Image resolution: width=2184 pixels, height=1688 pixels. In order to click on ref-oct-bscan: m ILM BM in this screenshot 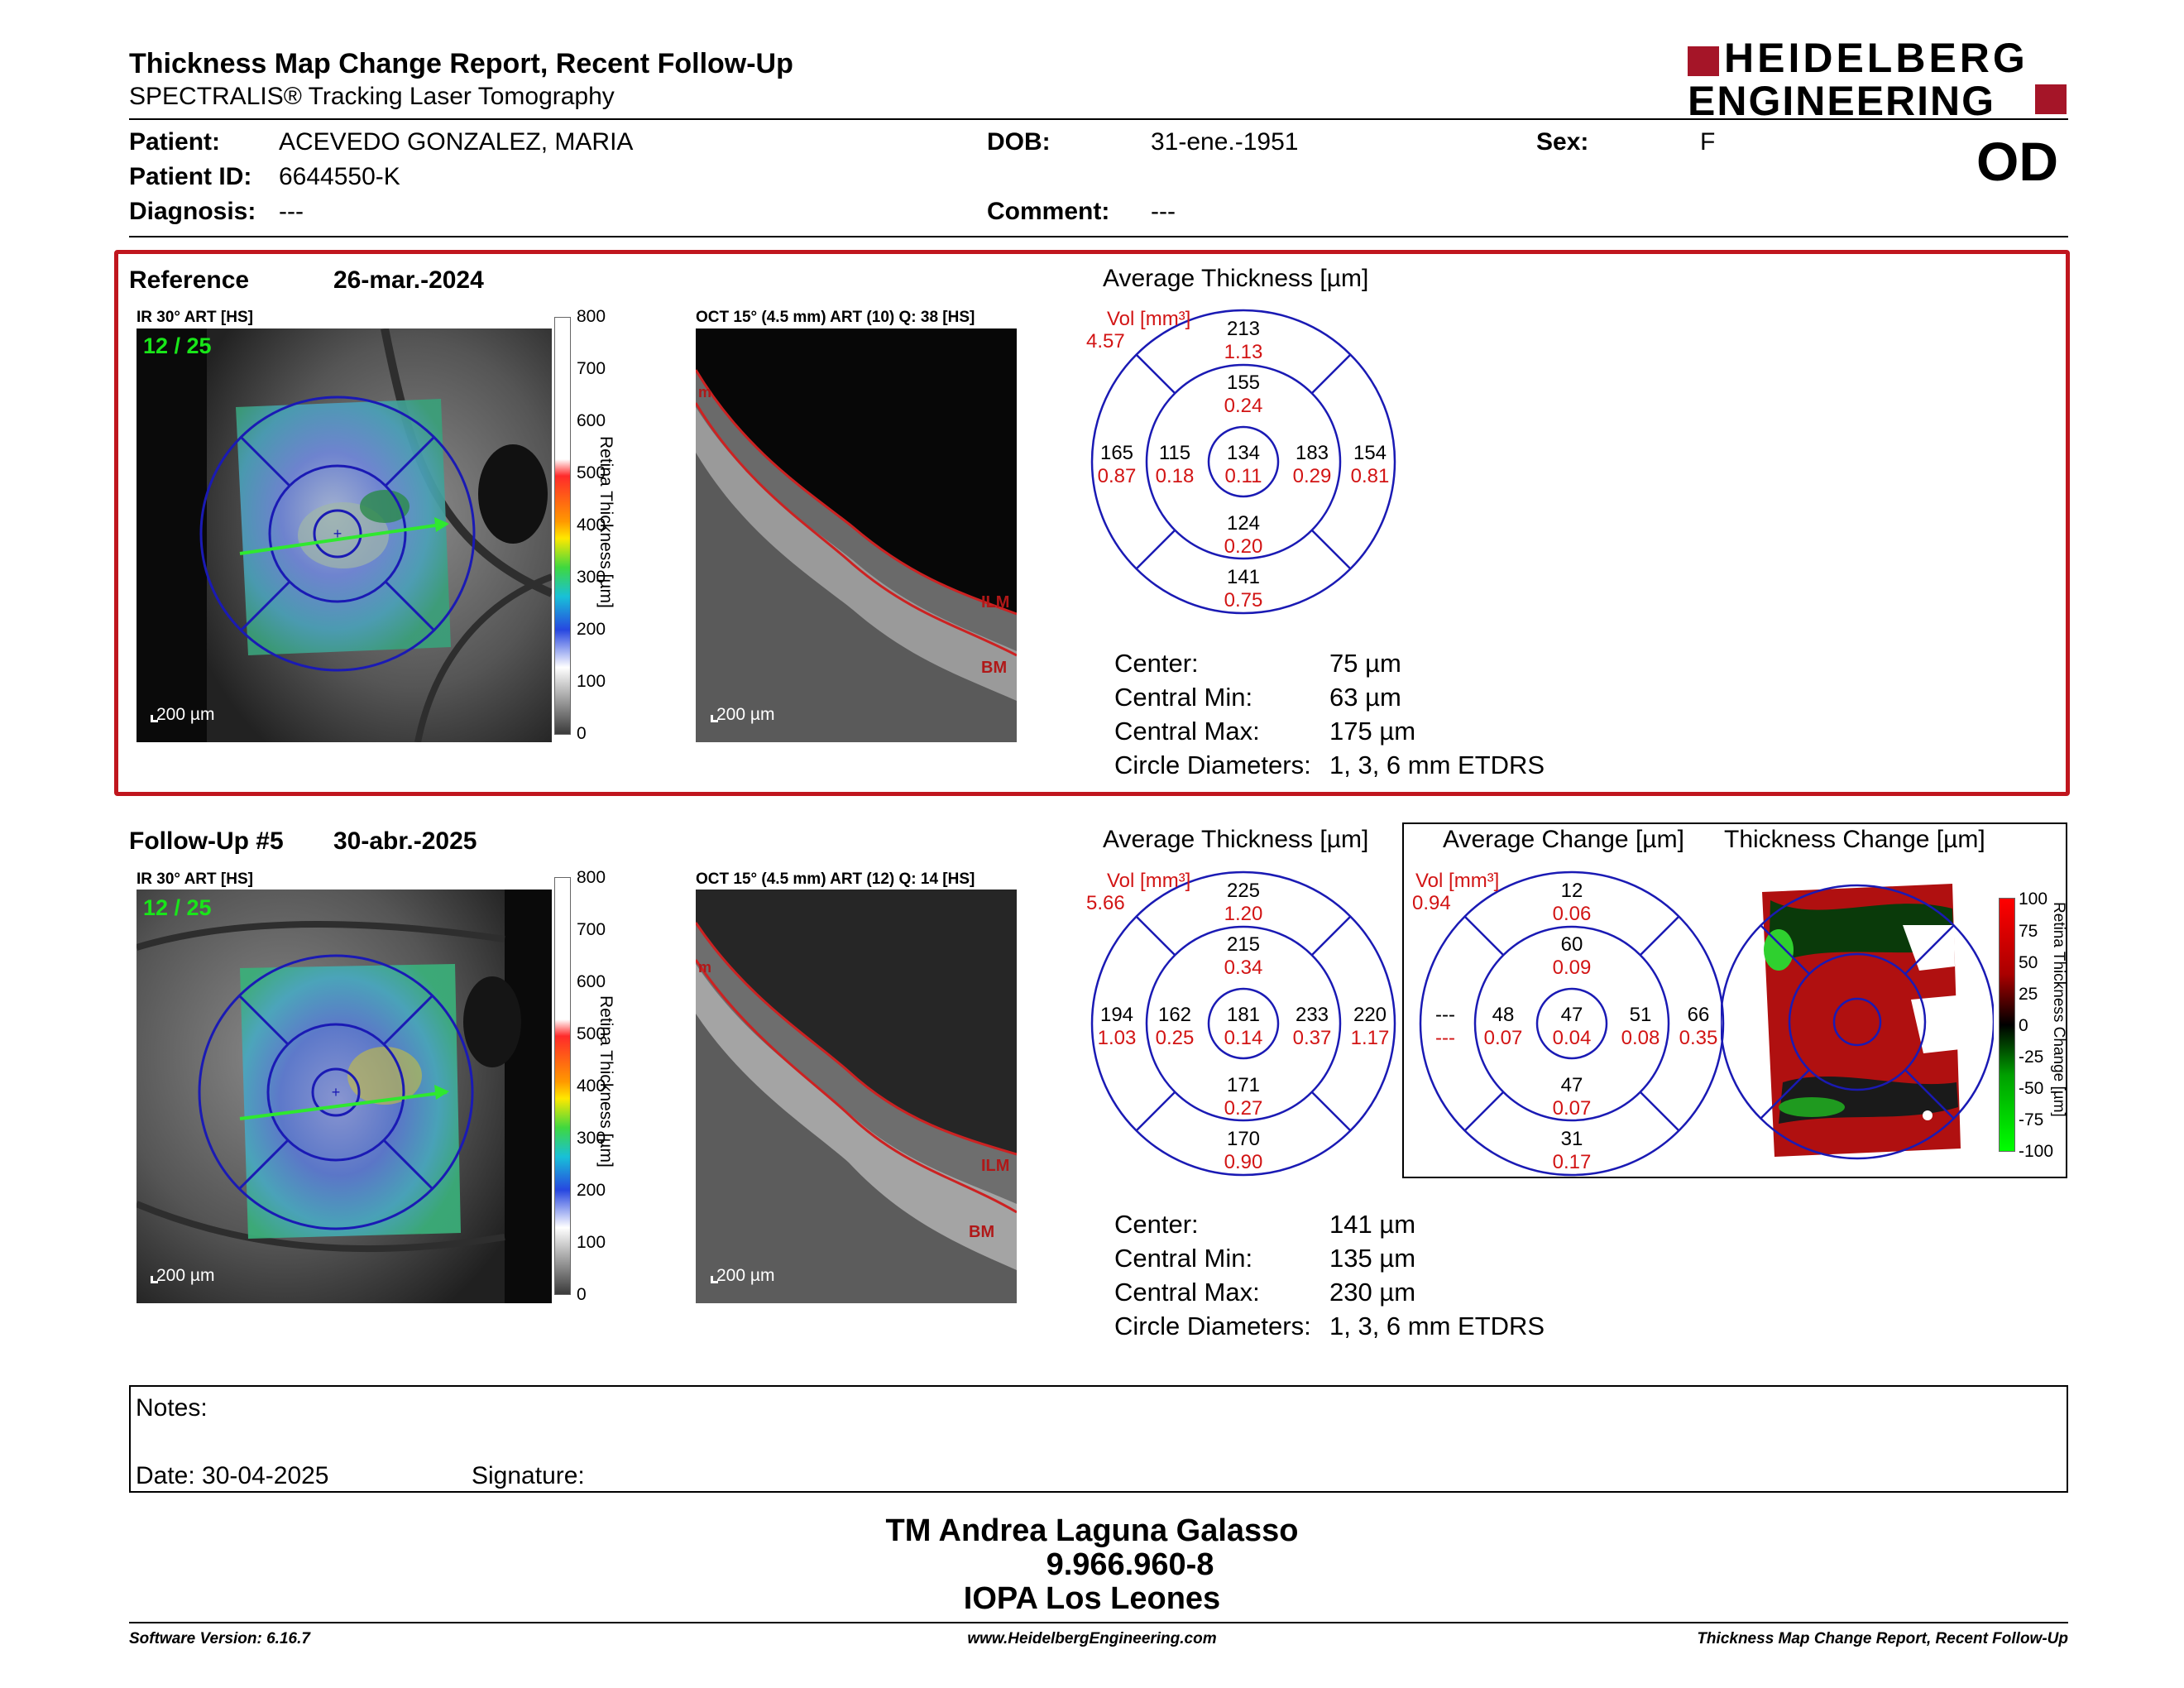, I will do `click(856, 555)`.